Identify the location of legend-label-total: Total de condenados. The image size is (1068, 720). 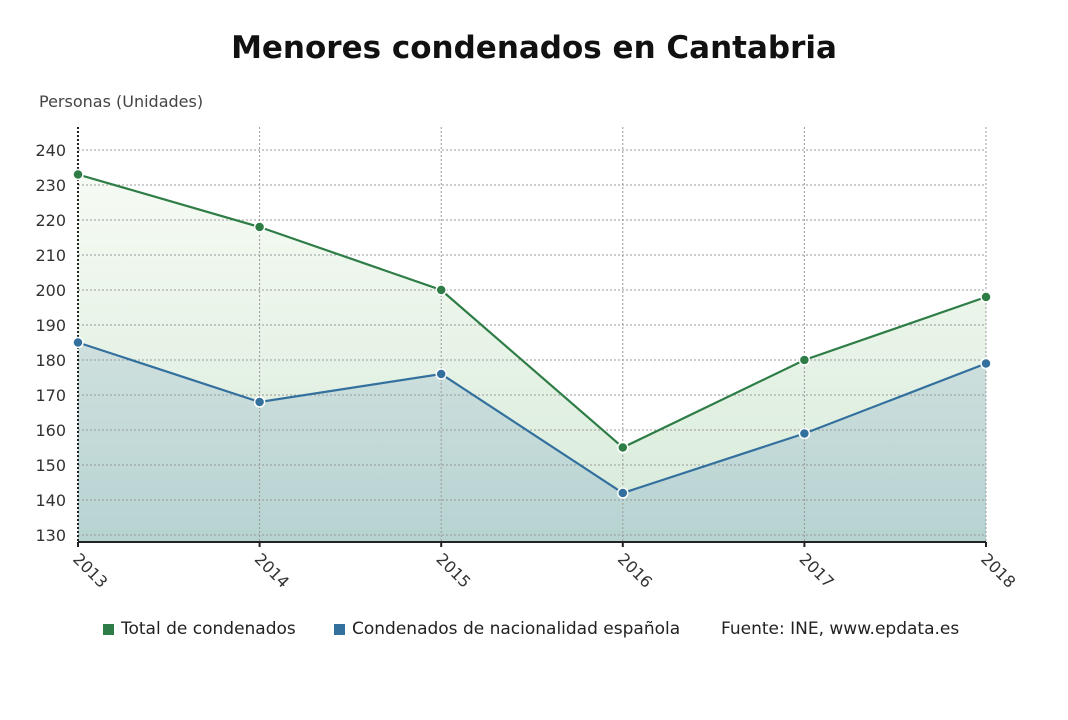
(208, 629).